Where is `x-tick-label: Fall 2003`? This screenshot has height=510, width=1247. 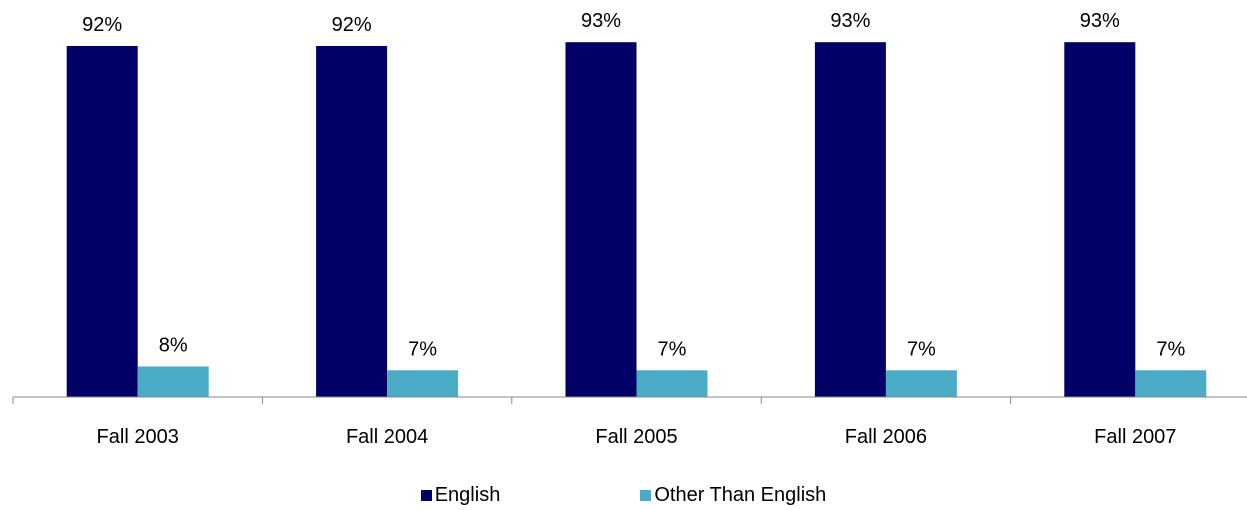
x-tick-label: Fall 2003 is located at coordinates (138, 437).